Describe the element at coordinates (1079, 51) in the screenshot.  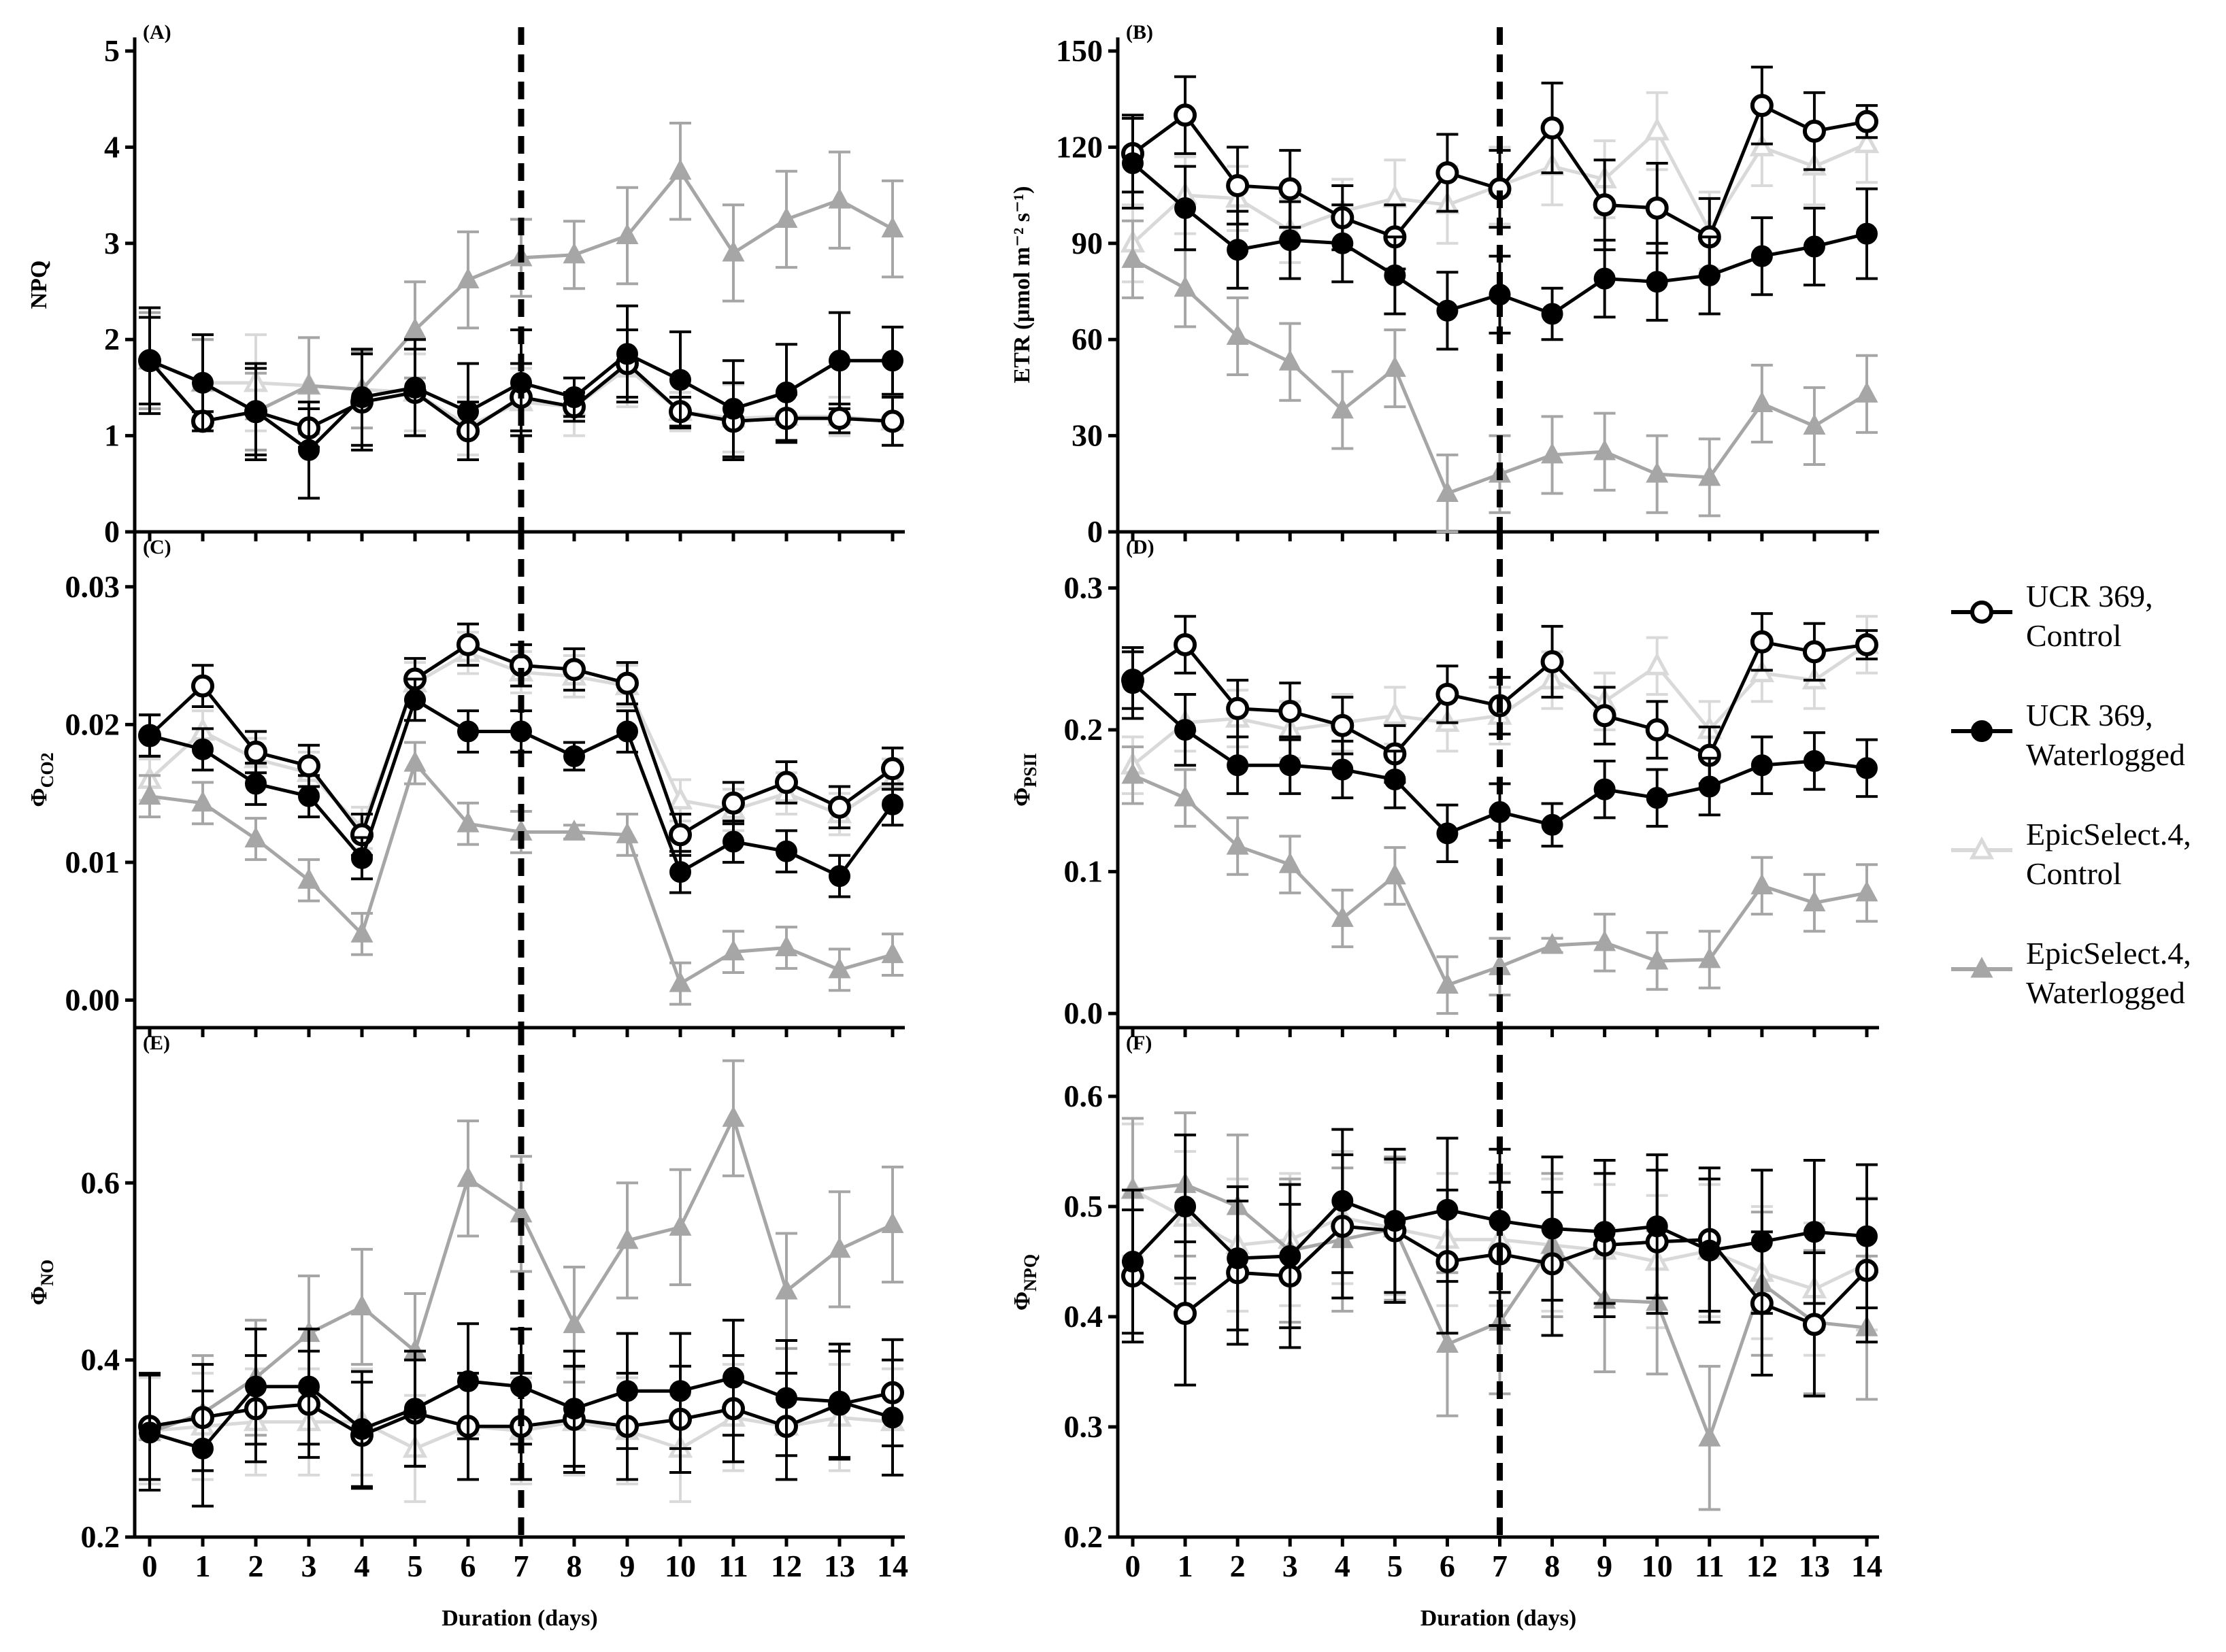
I see `y-tick-label: 150` at that location.